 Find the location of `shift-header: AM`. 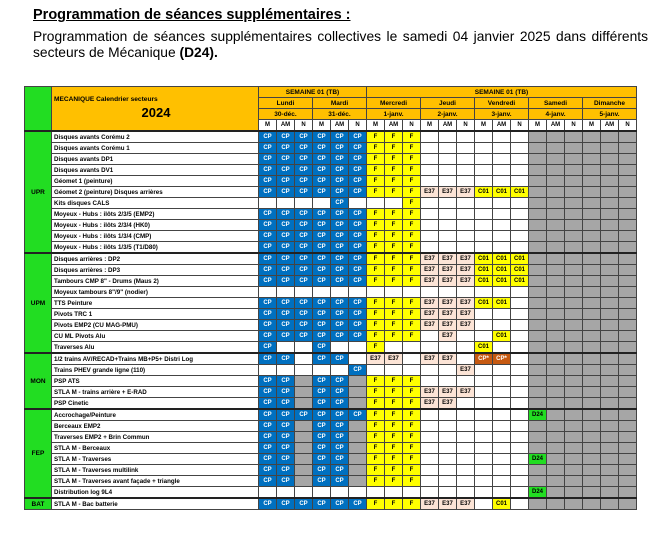

shift-header: AM is located at coordinates (501, 125).